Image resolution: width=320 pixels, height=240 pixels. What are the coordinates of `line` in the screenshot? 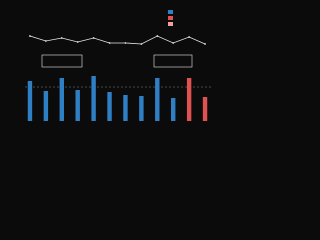 It's located at (117, 40).